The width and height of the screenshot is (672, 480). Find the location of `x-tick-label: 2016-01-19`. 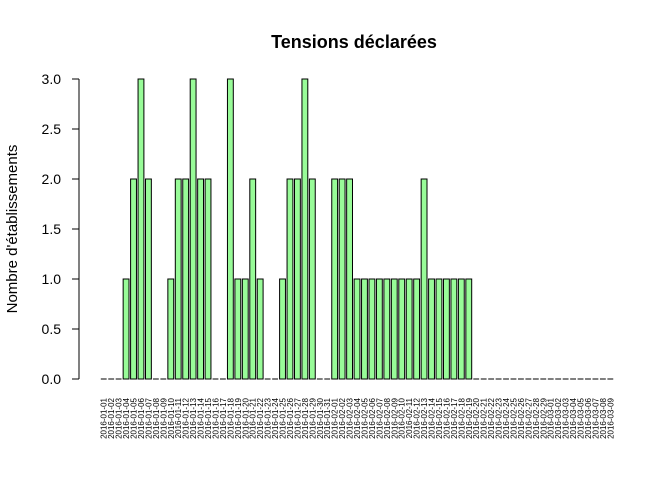

x-tick-label: 2016-01-19 is located at coordinates (238, 417).